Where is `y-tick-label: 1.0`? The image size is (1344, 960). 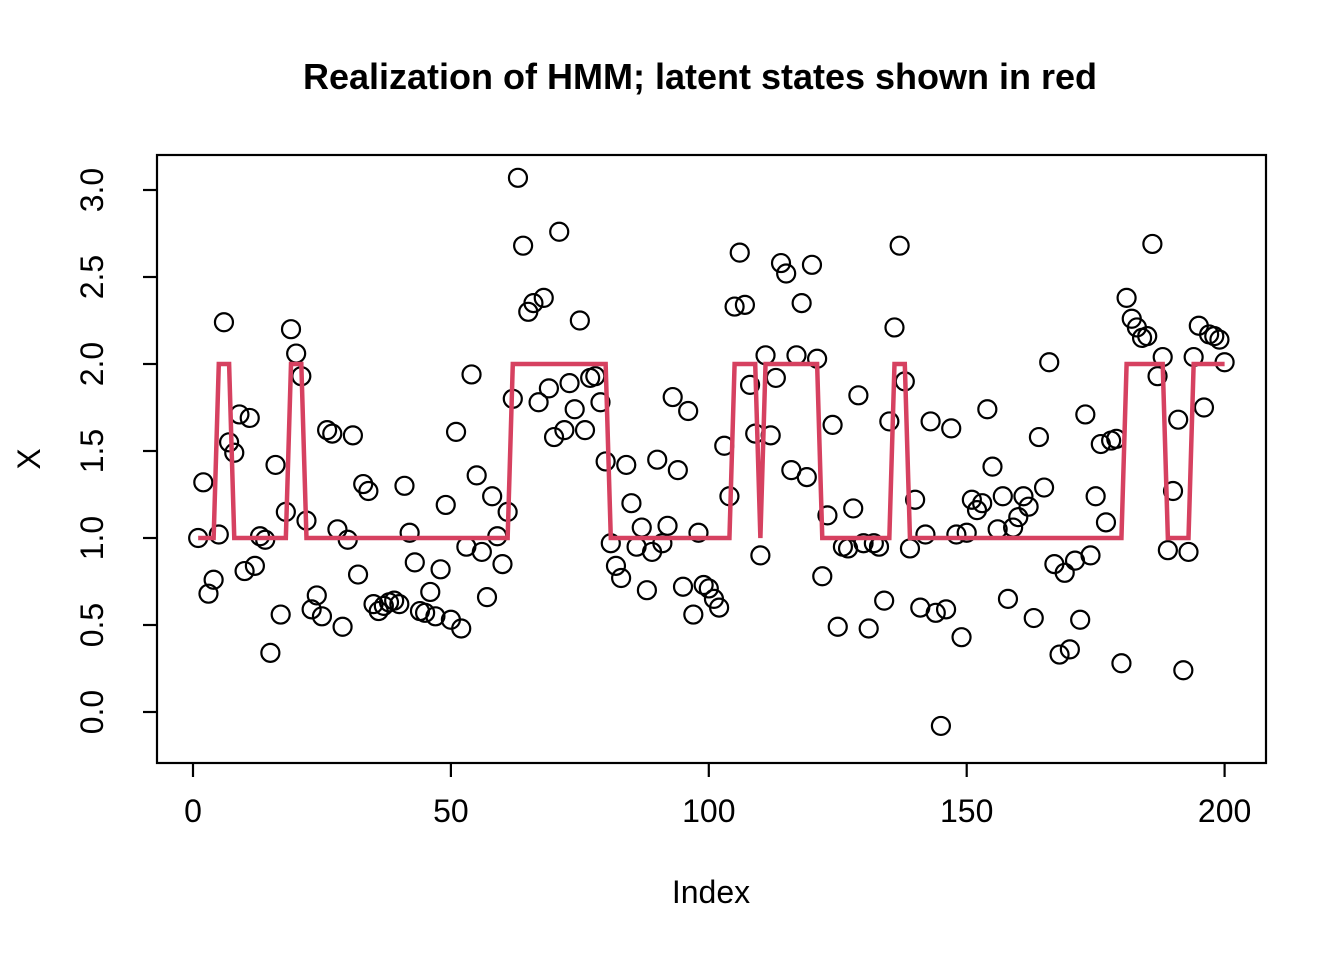
y-tick-label: 1.0 is located at coordinates (92, 538).